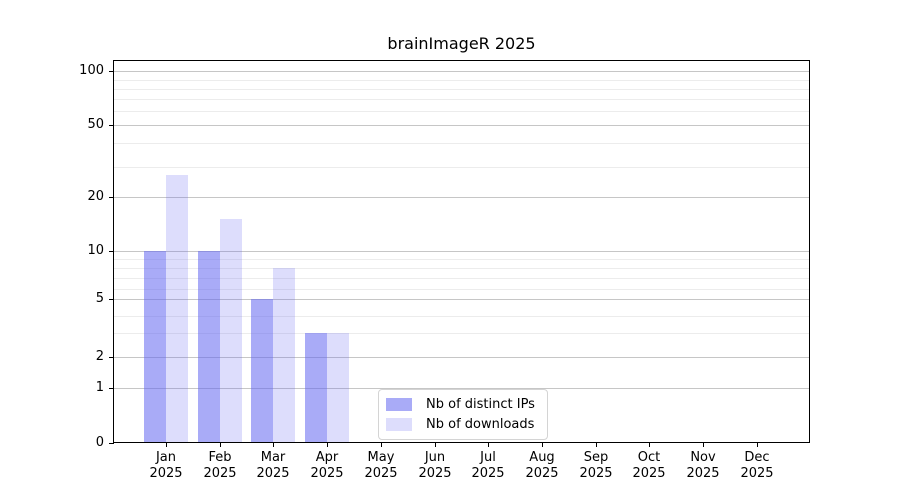  I want to click on x-tick-label-dec: Dec 2025, so click(757, 466).